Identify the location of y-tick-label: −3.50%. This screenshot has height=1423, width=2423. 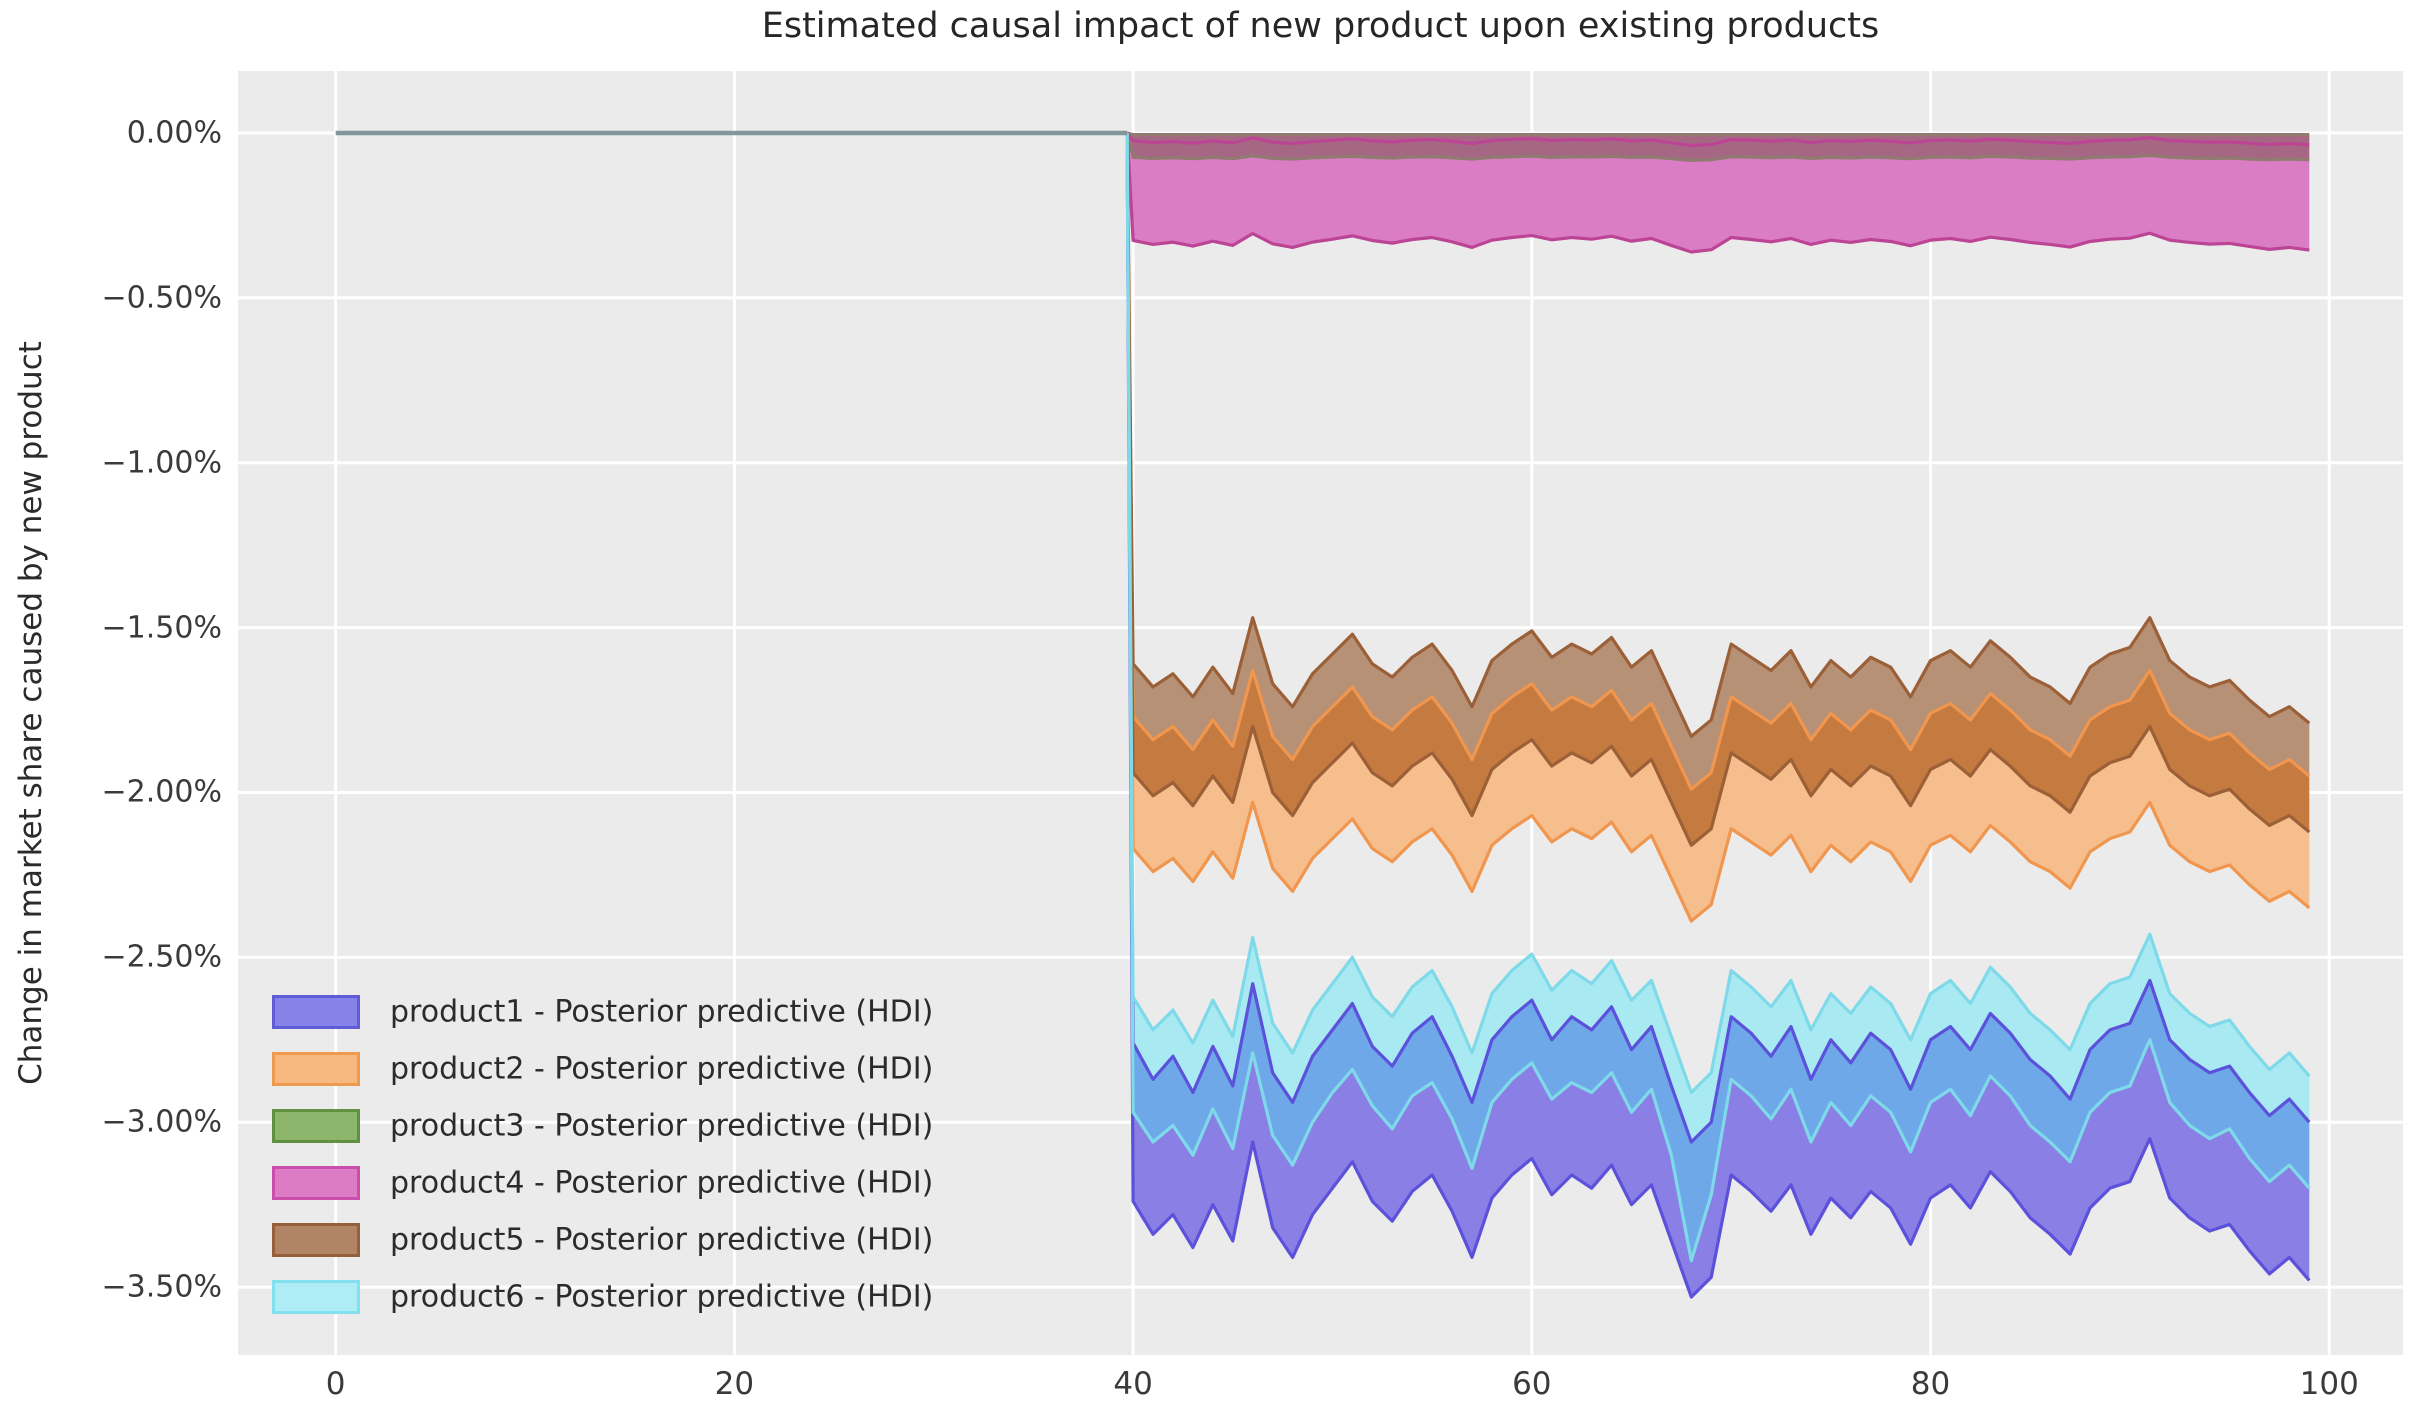
(161, 1287).